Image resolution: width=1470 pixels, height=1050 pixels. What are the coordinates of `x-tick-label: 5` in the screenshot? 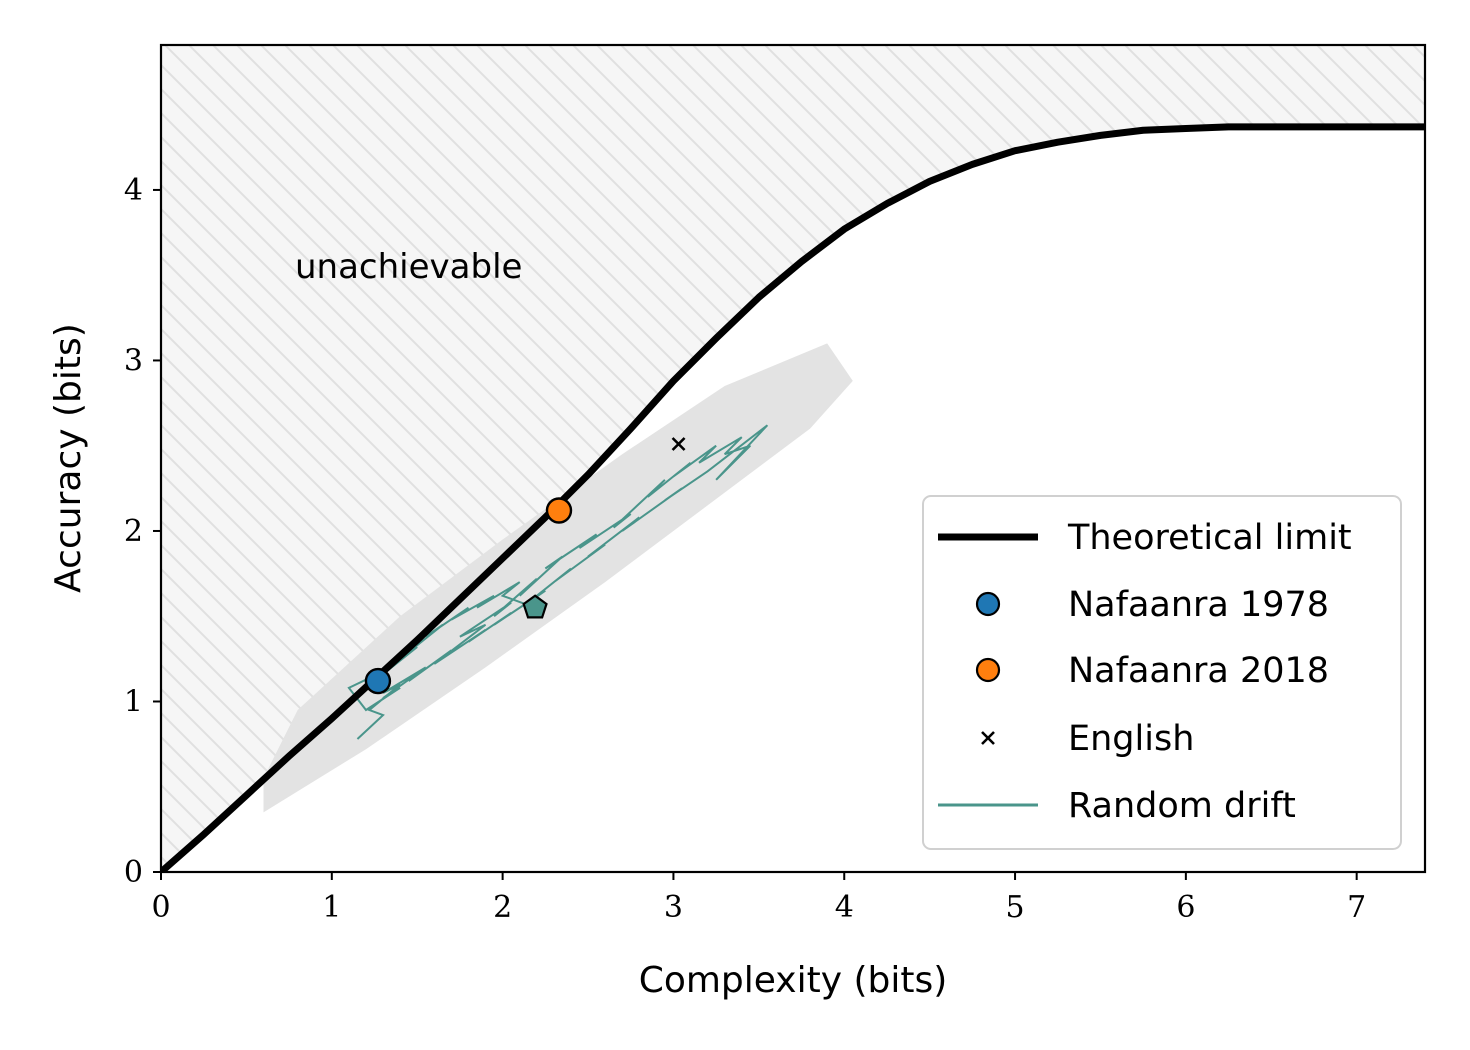 It's located at (1015, 907).